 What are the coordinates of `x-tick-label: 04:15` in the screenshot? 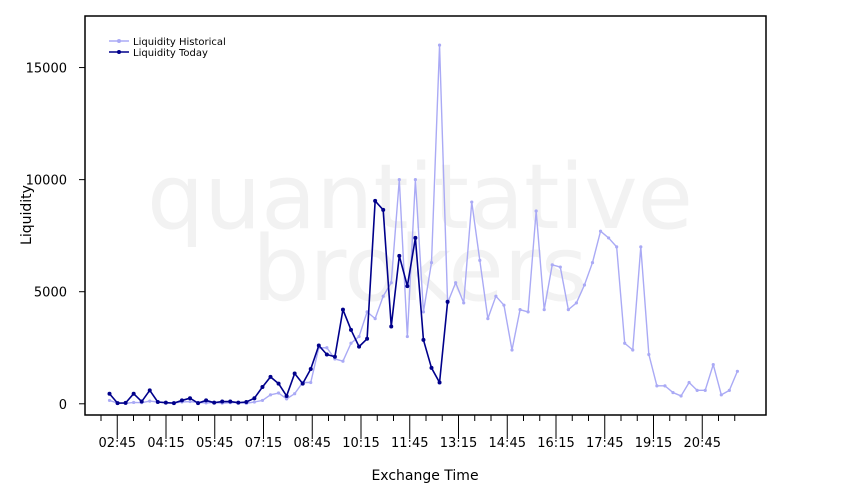 It's located at (165, 443).